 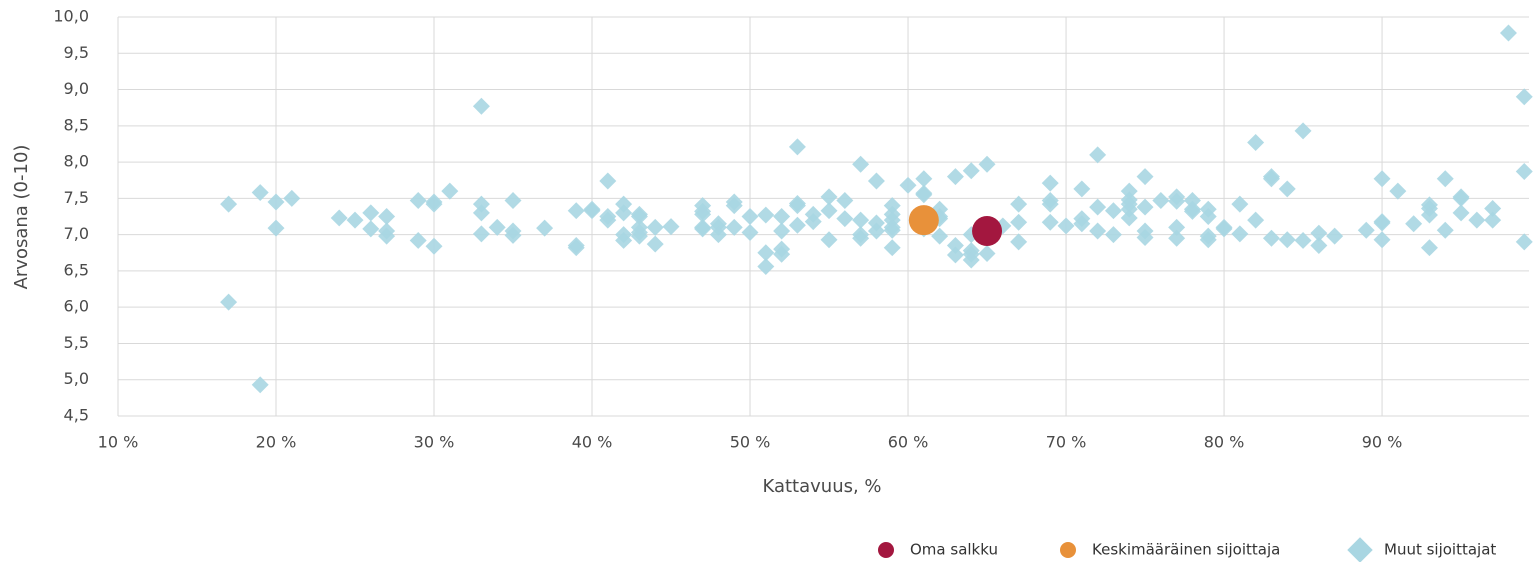 What do you see at coordinates (592, 442) in the screenshot?
I see `x-tick-label: 40 %` at bounding box center [592, 442].